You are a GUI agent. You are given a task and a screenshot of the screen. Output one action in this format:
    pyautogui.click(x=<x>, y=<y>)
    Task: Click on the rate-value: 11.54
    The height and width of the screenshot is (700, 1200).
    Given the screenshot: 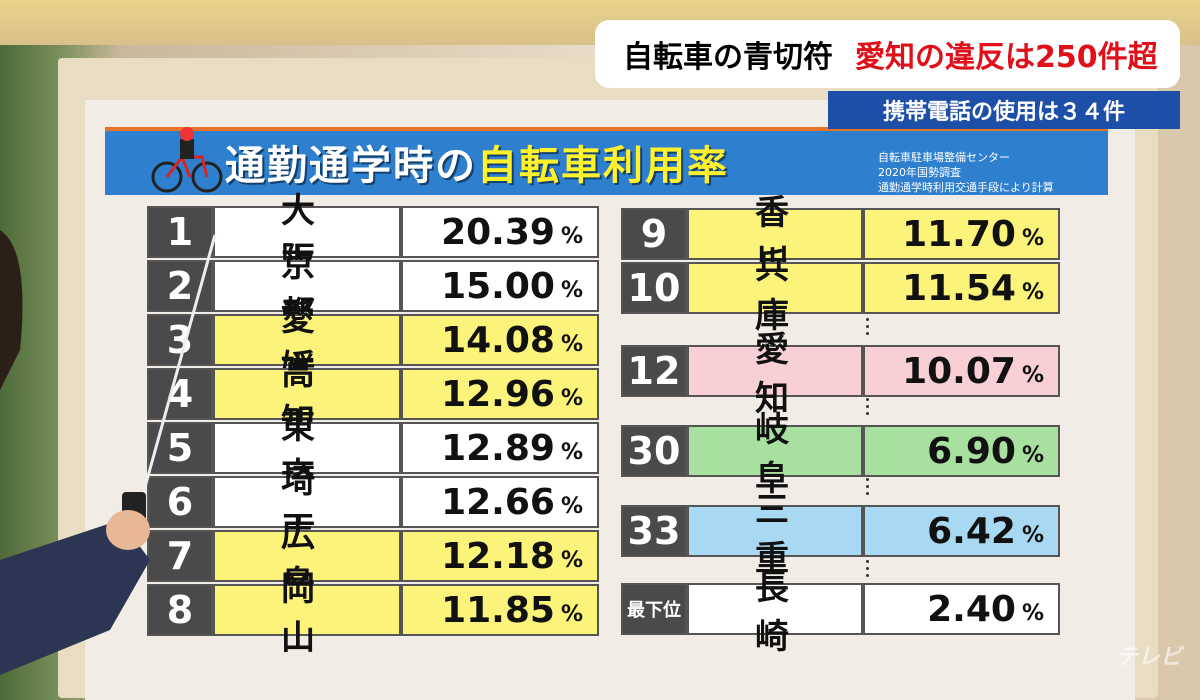 What is the action you would take?
    pyautogui.click(x=959, y=288)
    